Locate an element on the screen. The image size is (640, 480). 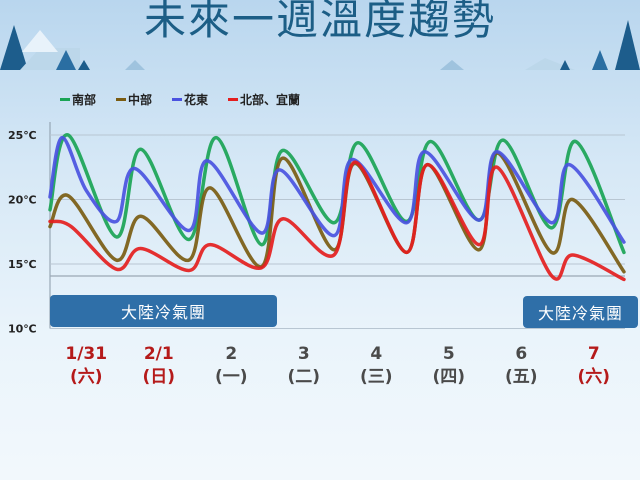
legend: 南部 中部 花東 北部、宜蘭 is located at coordinates (180, 99).